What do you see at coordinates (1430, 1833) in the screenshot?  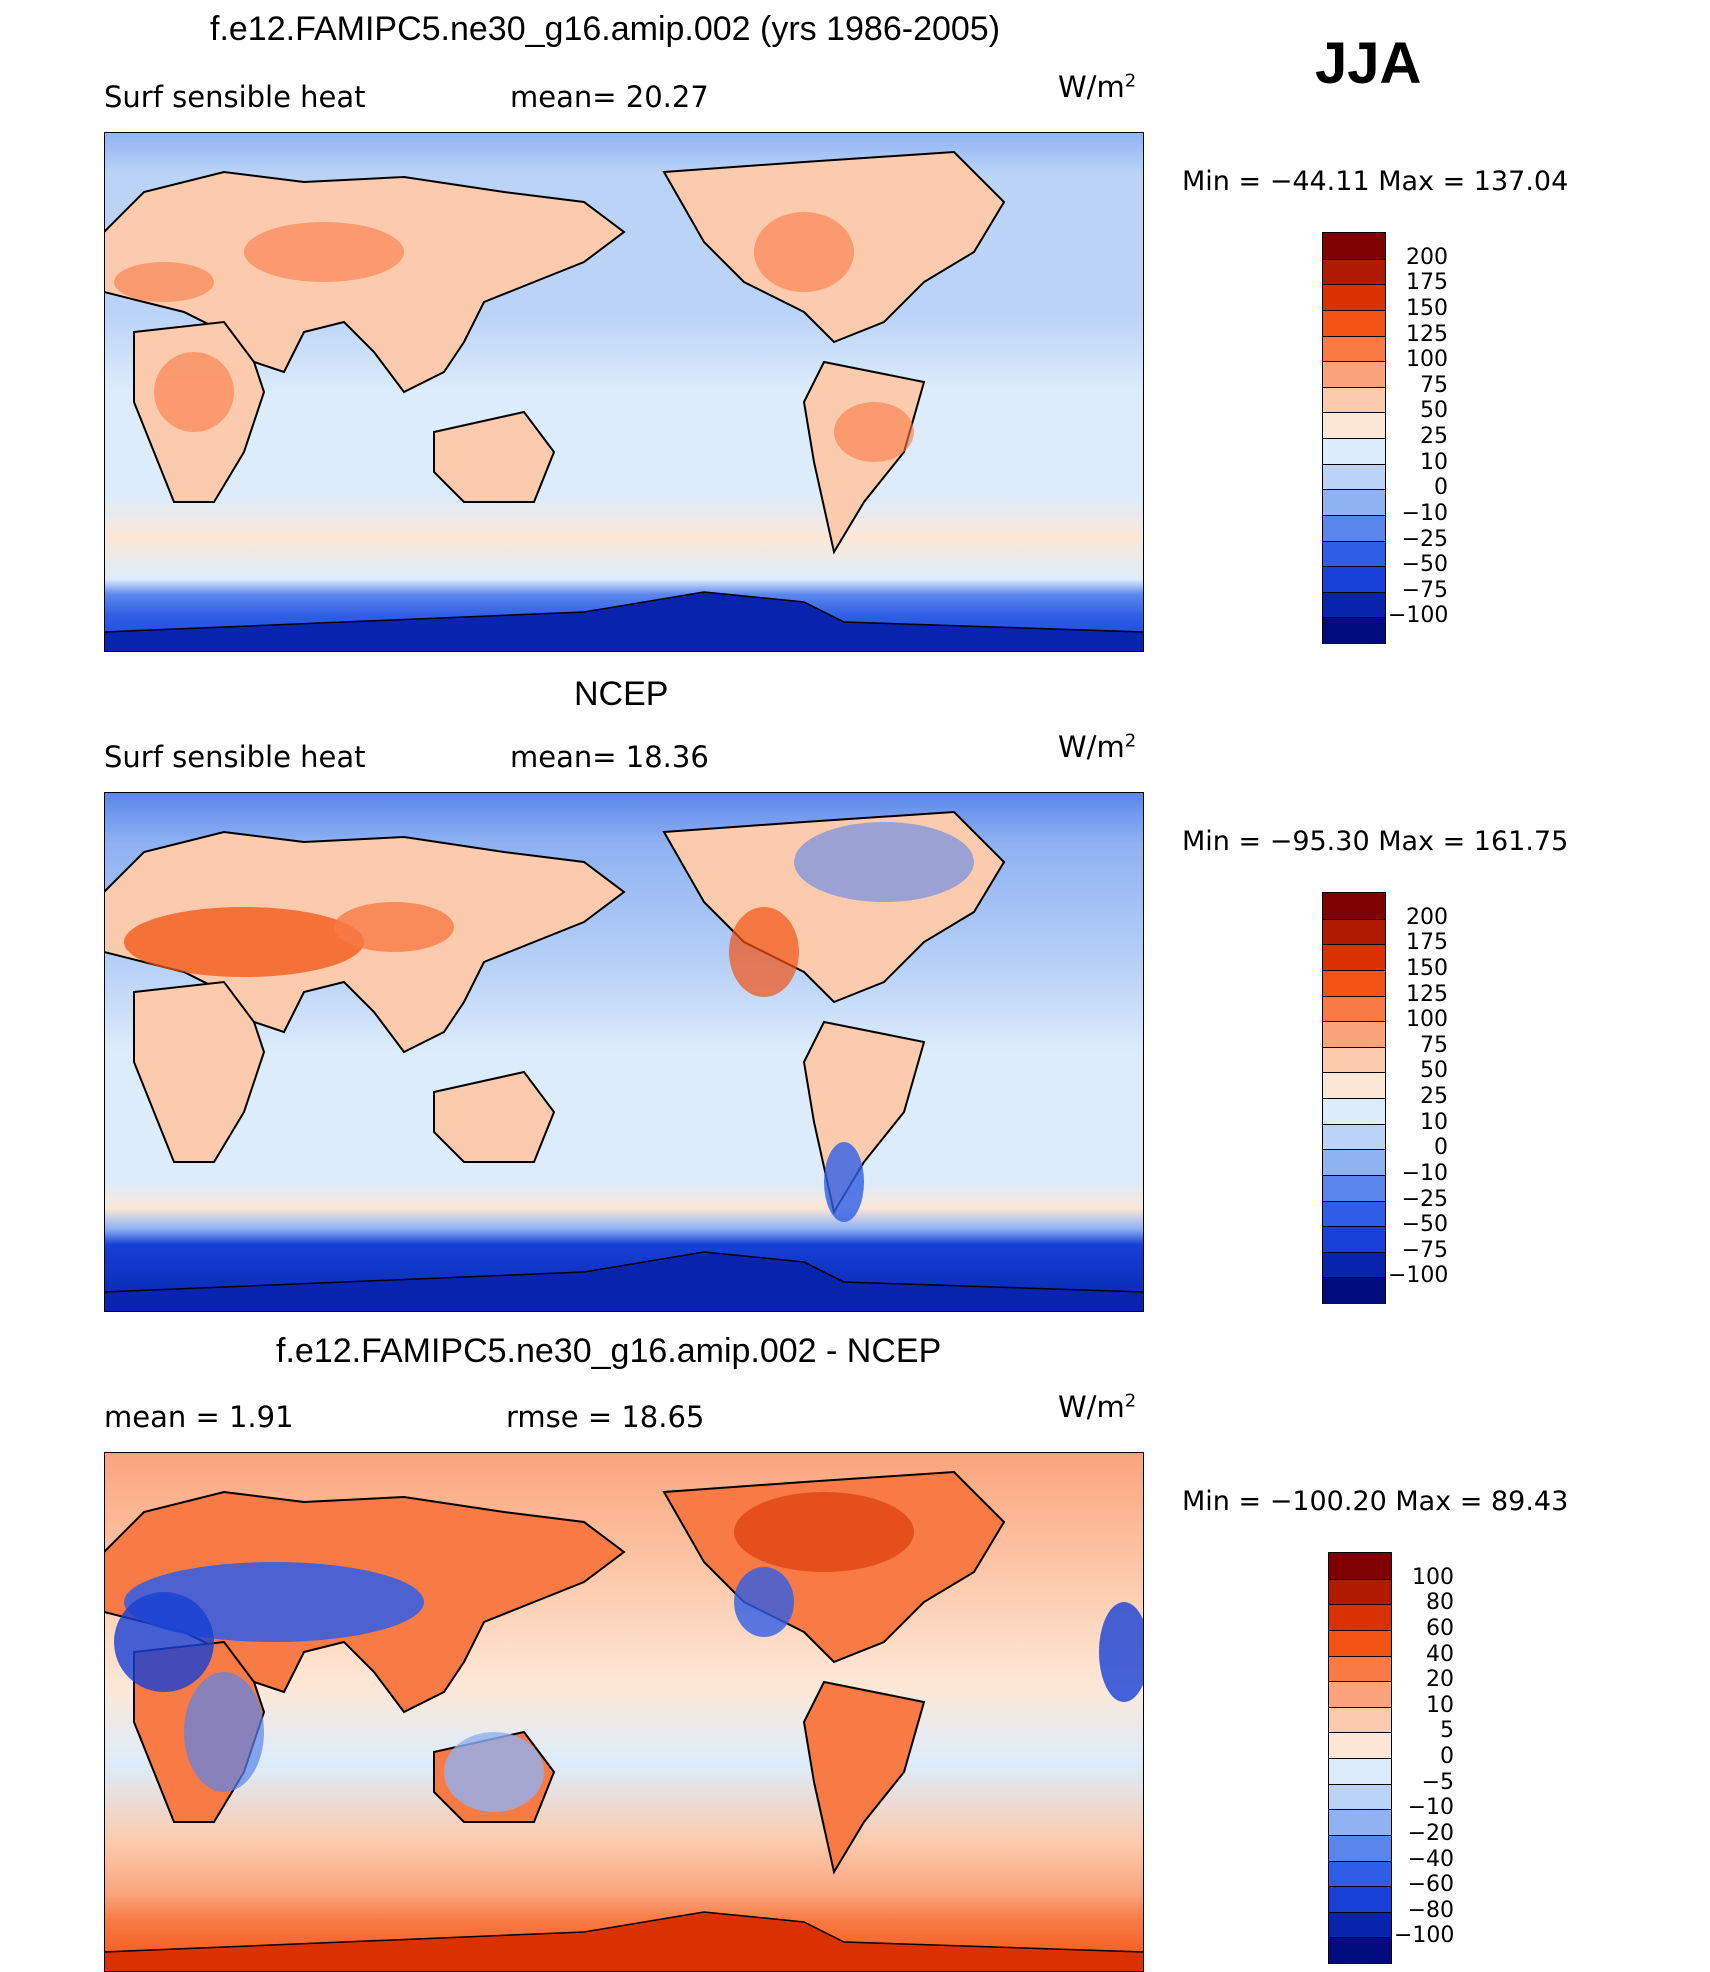 I see `colorbar-tick-label: −20` at bounding box center [1430, 1833].